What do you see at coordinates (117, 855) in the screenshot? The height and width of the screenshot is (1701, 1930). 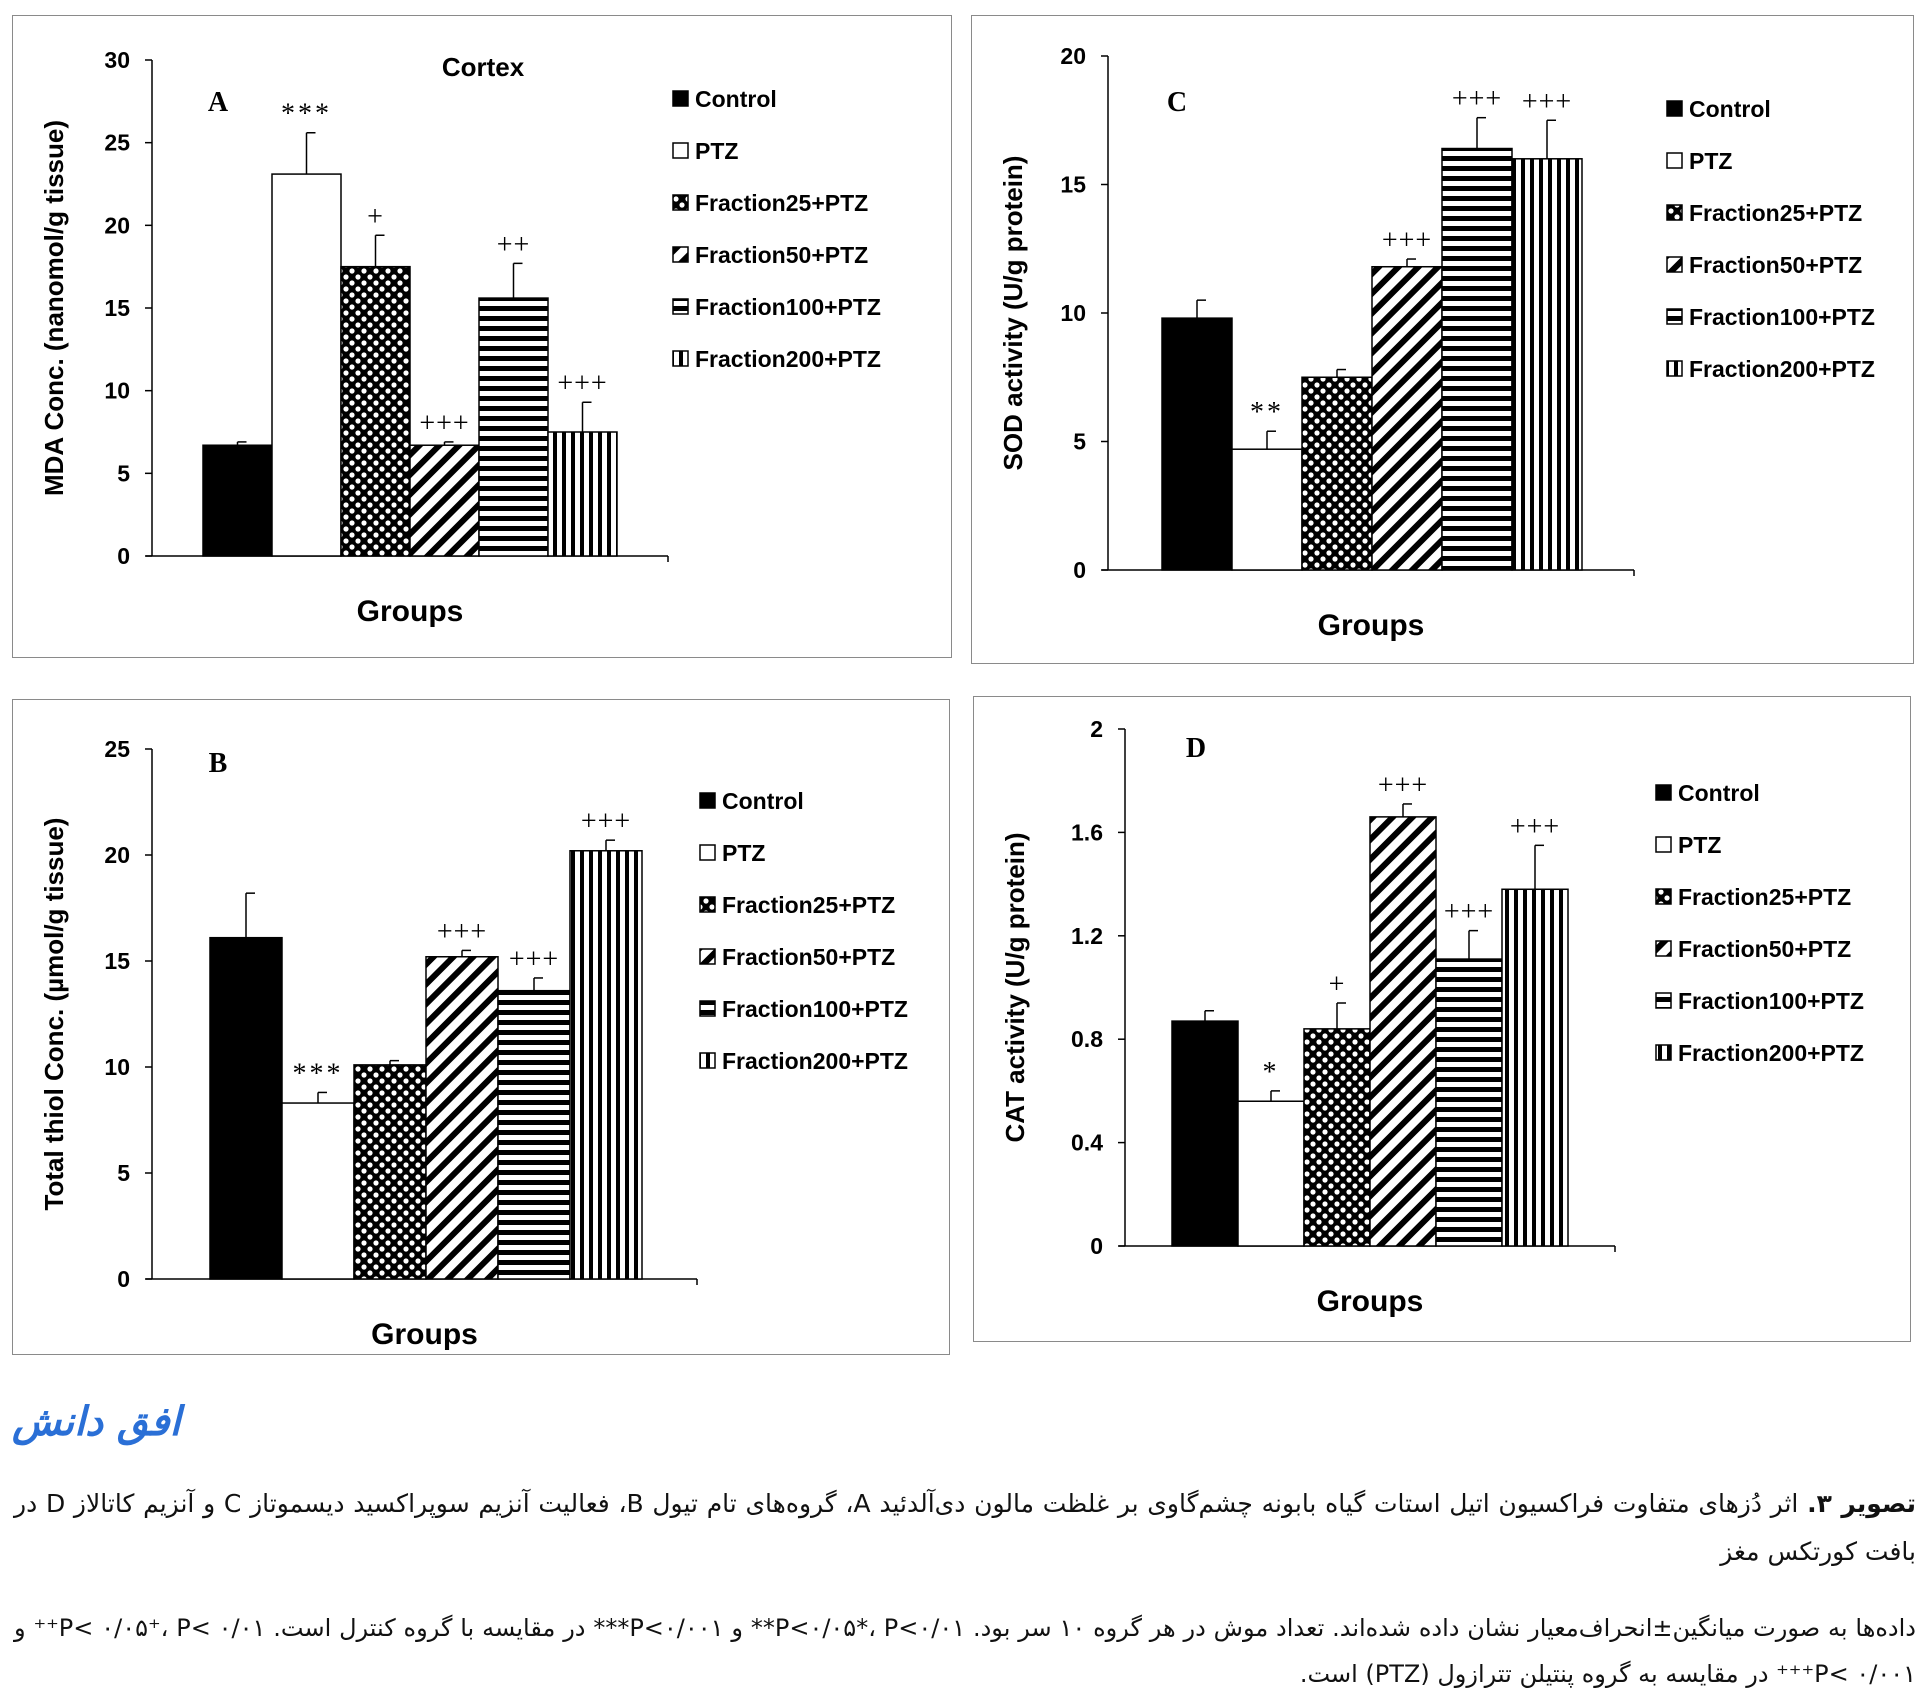 I see `y-tick-label: 20` at bounding box center [117, 855].